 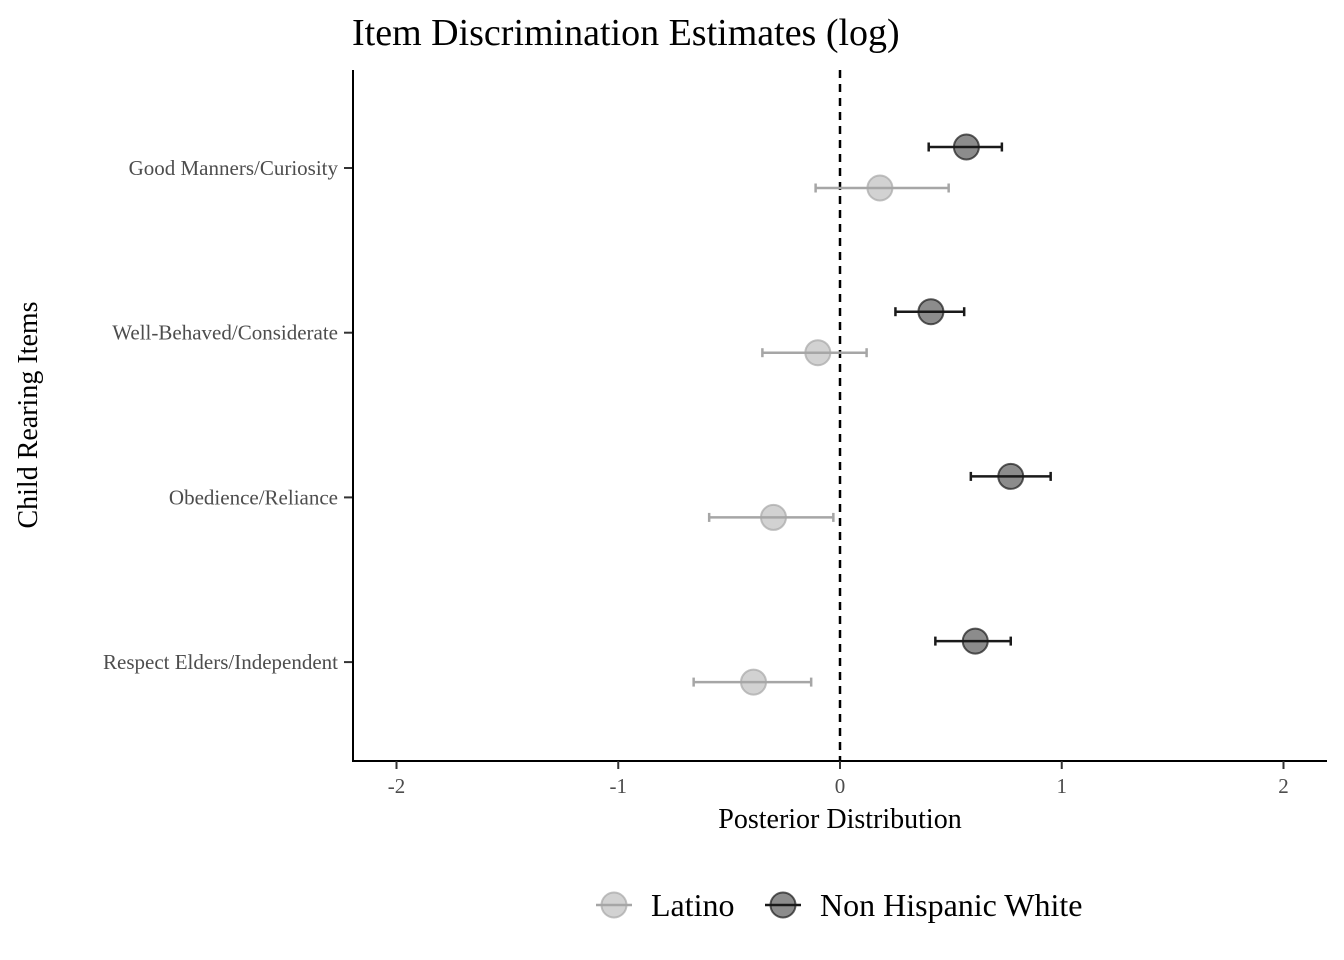 What do you see at coordinates (28, 414) in the screenshot?
I see `y-axis-title: Child Rearing Items` at bounding box center [28, 414].